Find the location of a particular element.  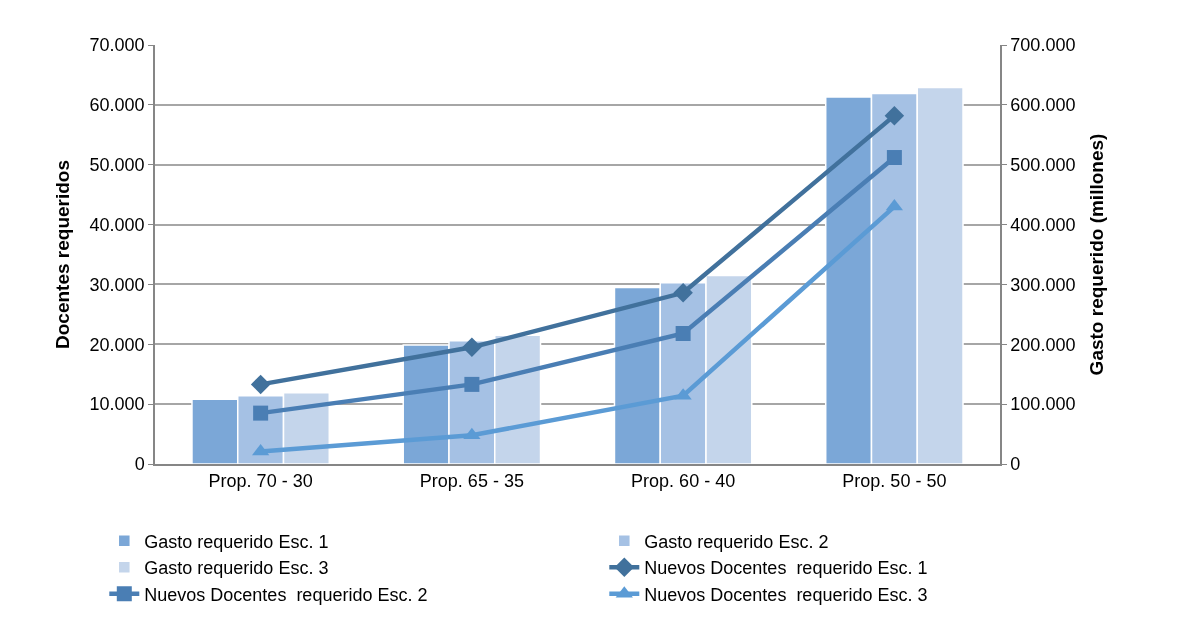

x-tick-label: Prop. 70 - 30 is located at coordinates (260, 481).